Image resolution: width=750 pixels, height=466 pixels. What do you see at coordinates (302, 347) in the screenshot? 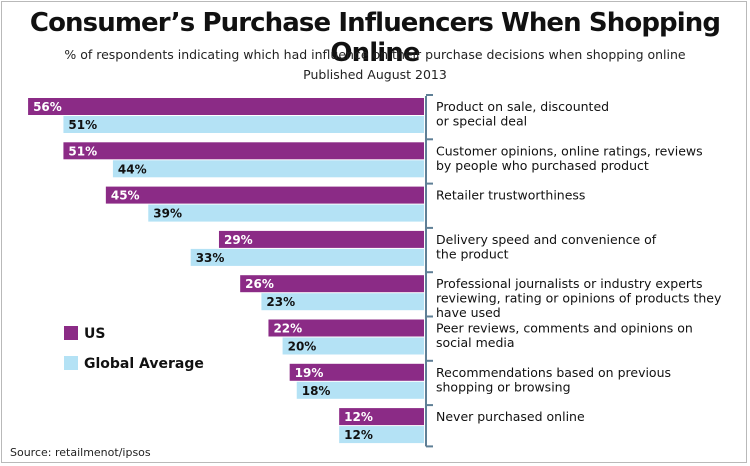
I see `global-value-label-6: 20%` at bounding box center [302, 347].